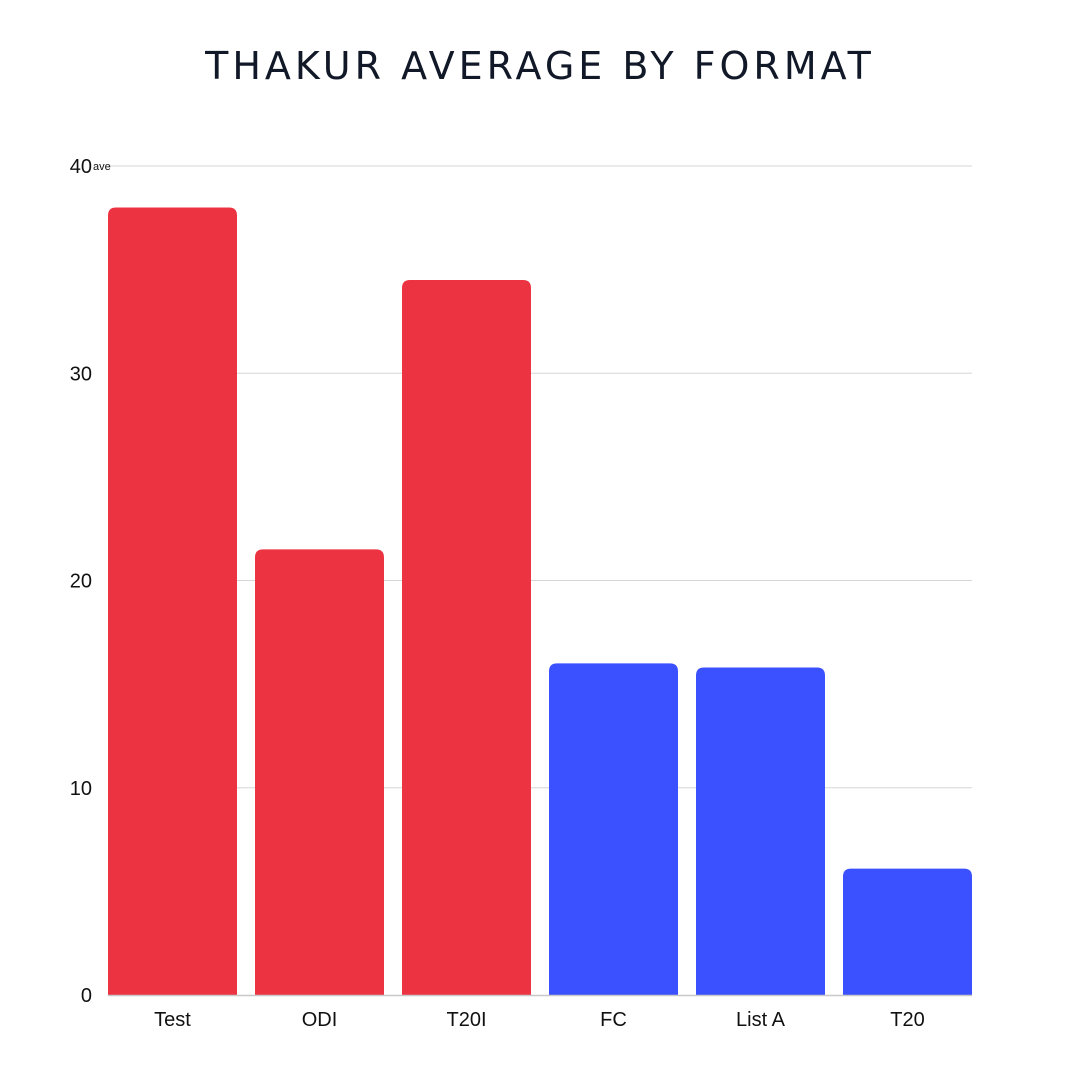 This screenshot has height=1080, width=1080. What do you see at coordinates (466, 1020) in the screenshot?
I see `x-tick-label: T20I` at bounding box center [466, 1020].